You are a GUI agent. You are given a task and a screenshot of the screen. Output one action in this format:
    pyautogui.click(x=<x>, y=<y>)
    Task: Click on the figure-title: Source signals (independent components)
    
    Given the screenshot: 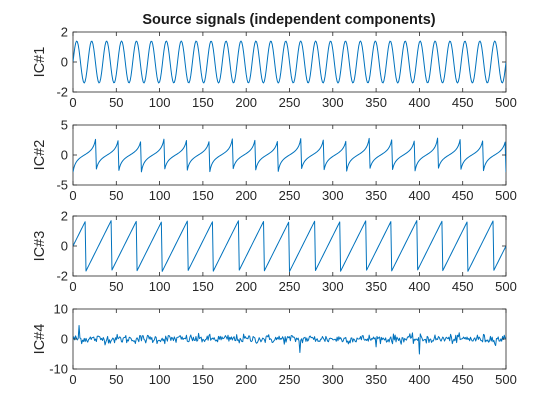 What is the action you would take?
    pyautogui.click(x=288, y=20)
    